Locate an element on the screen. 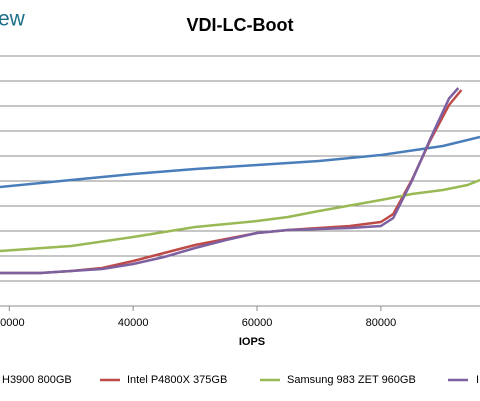  x-tick-label: 80000 is located at coordinates (381, 323).